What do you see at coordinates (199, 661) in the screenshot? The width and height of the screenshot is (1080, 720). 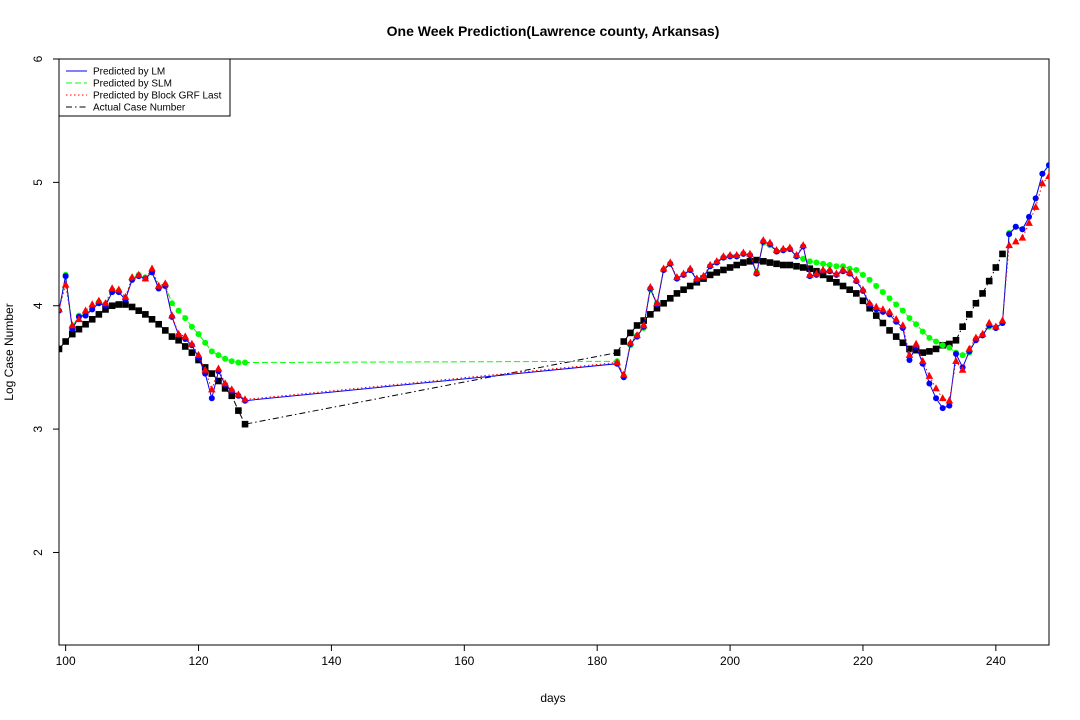 I see `x-tick-label: 120` at bounding box center [199, 661].